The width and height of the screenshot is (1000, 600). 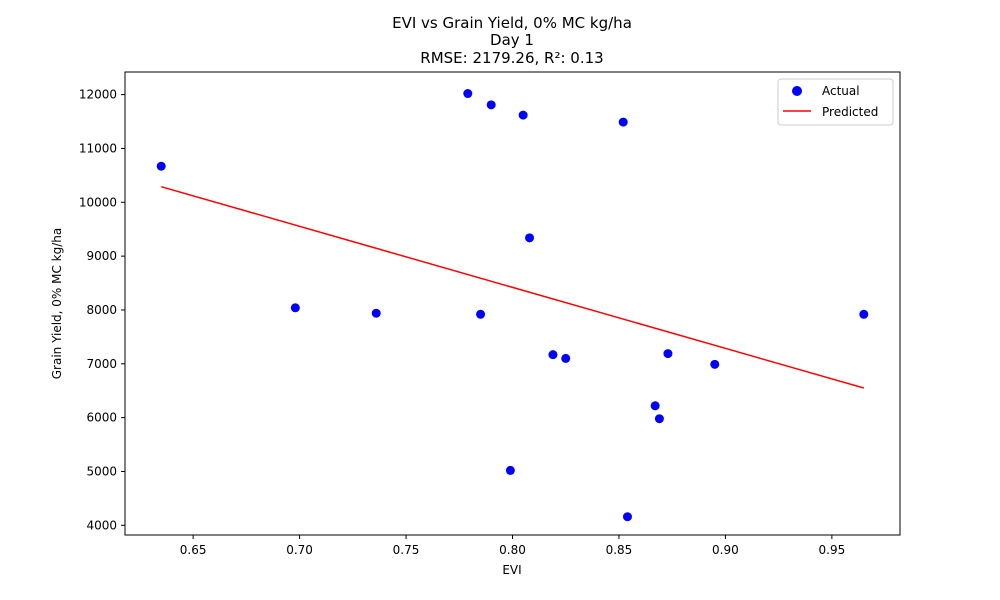 I want to click on y-tick-label: 12000, so click(x=98, y=95).